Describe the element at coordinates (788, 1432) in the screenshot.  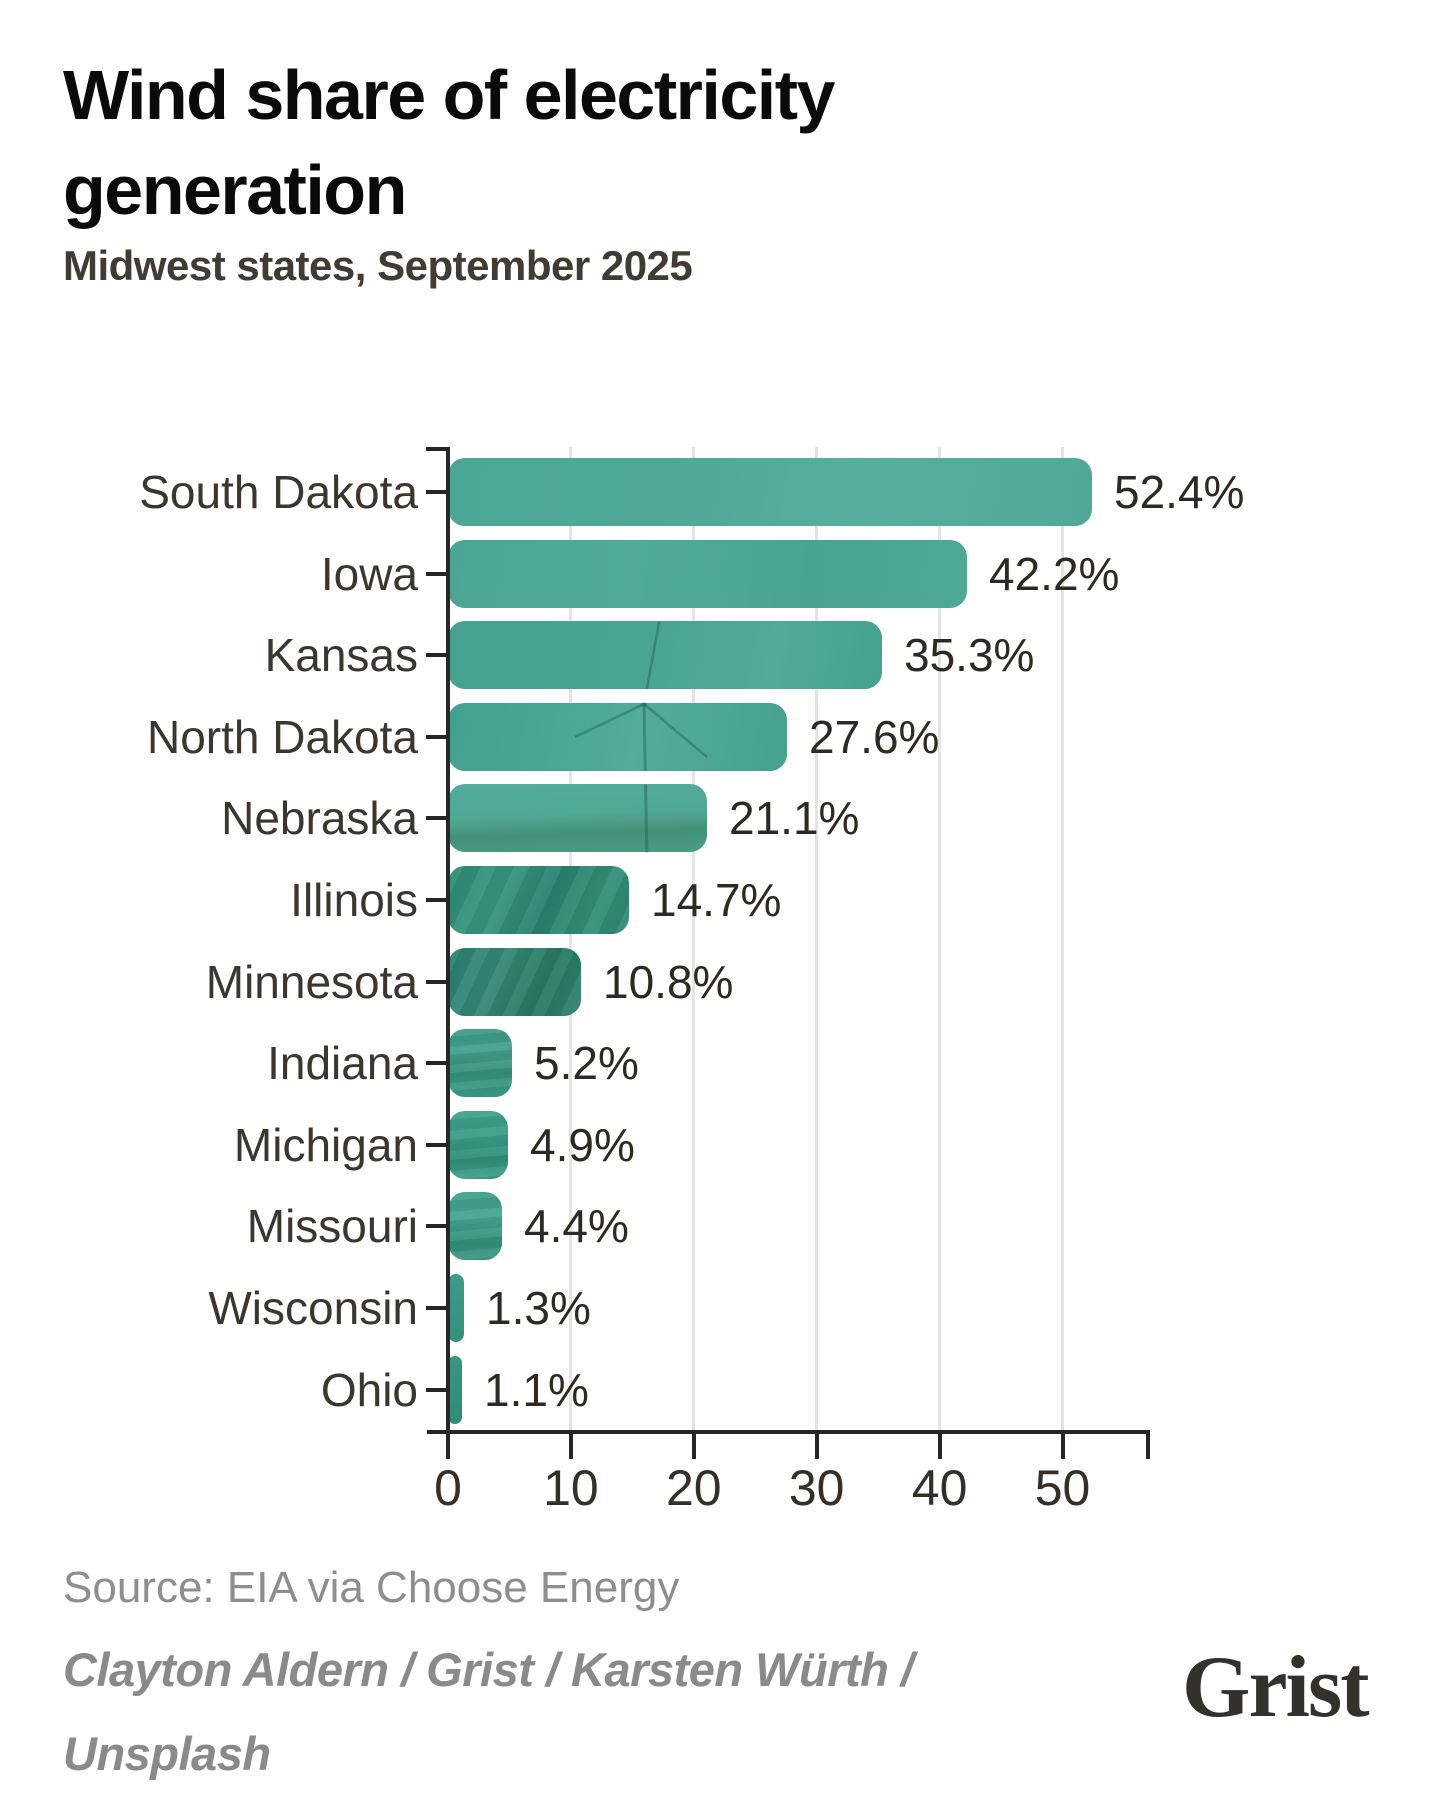
I see `x-axis-line` at that location.